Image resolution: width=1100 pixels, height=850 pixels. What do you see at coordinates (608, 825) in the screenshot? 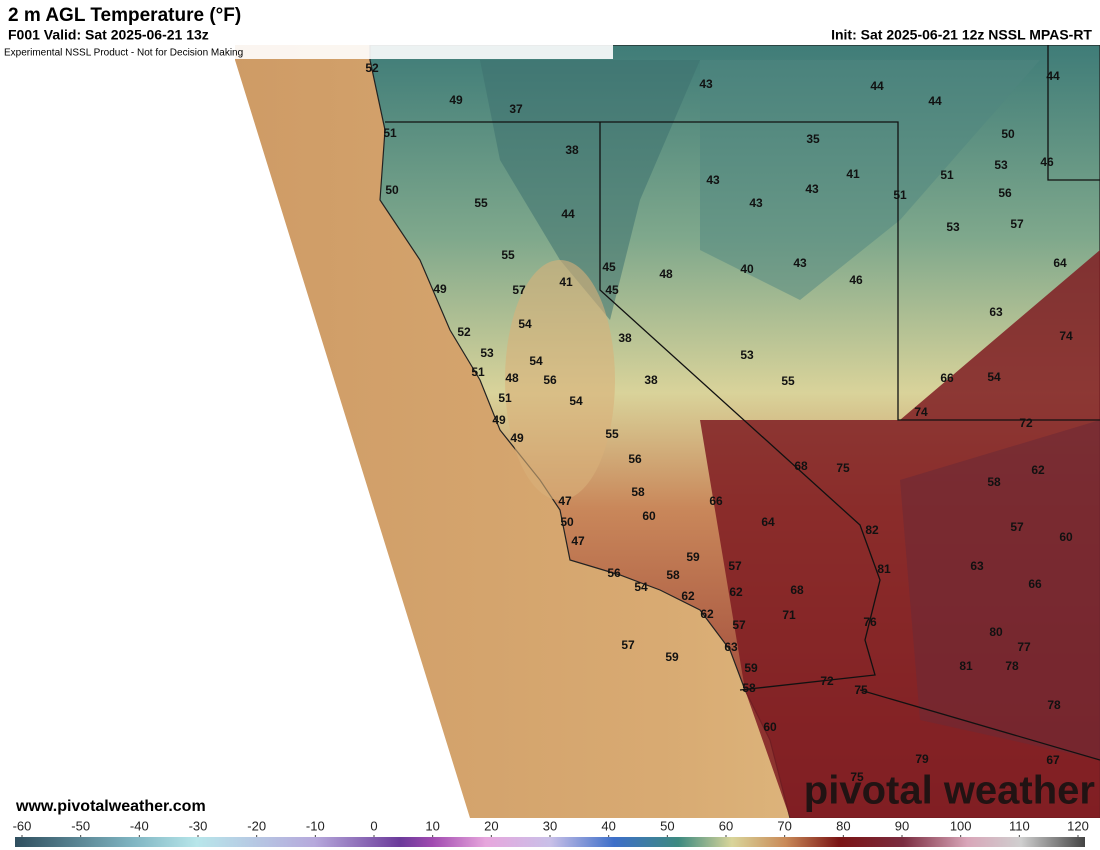
I see `colorbar-tick-label: 40` at bounding box center [608, 825].